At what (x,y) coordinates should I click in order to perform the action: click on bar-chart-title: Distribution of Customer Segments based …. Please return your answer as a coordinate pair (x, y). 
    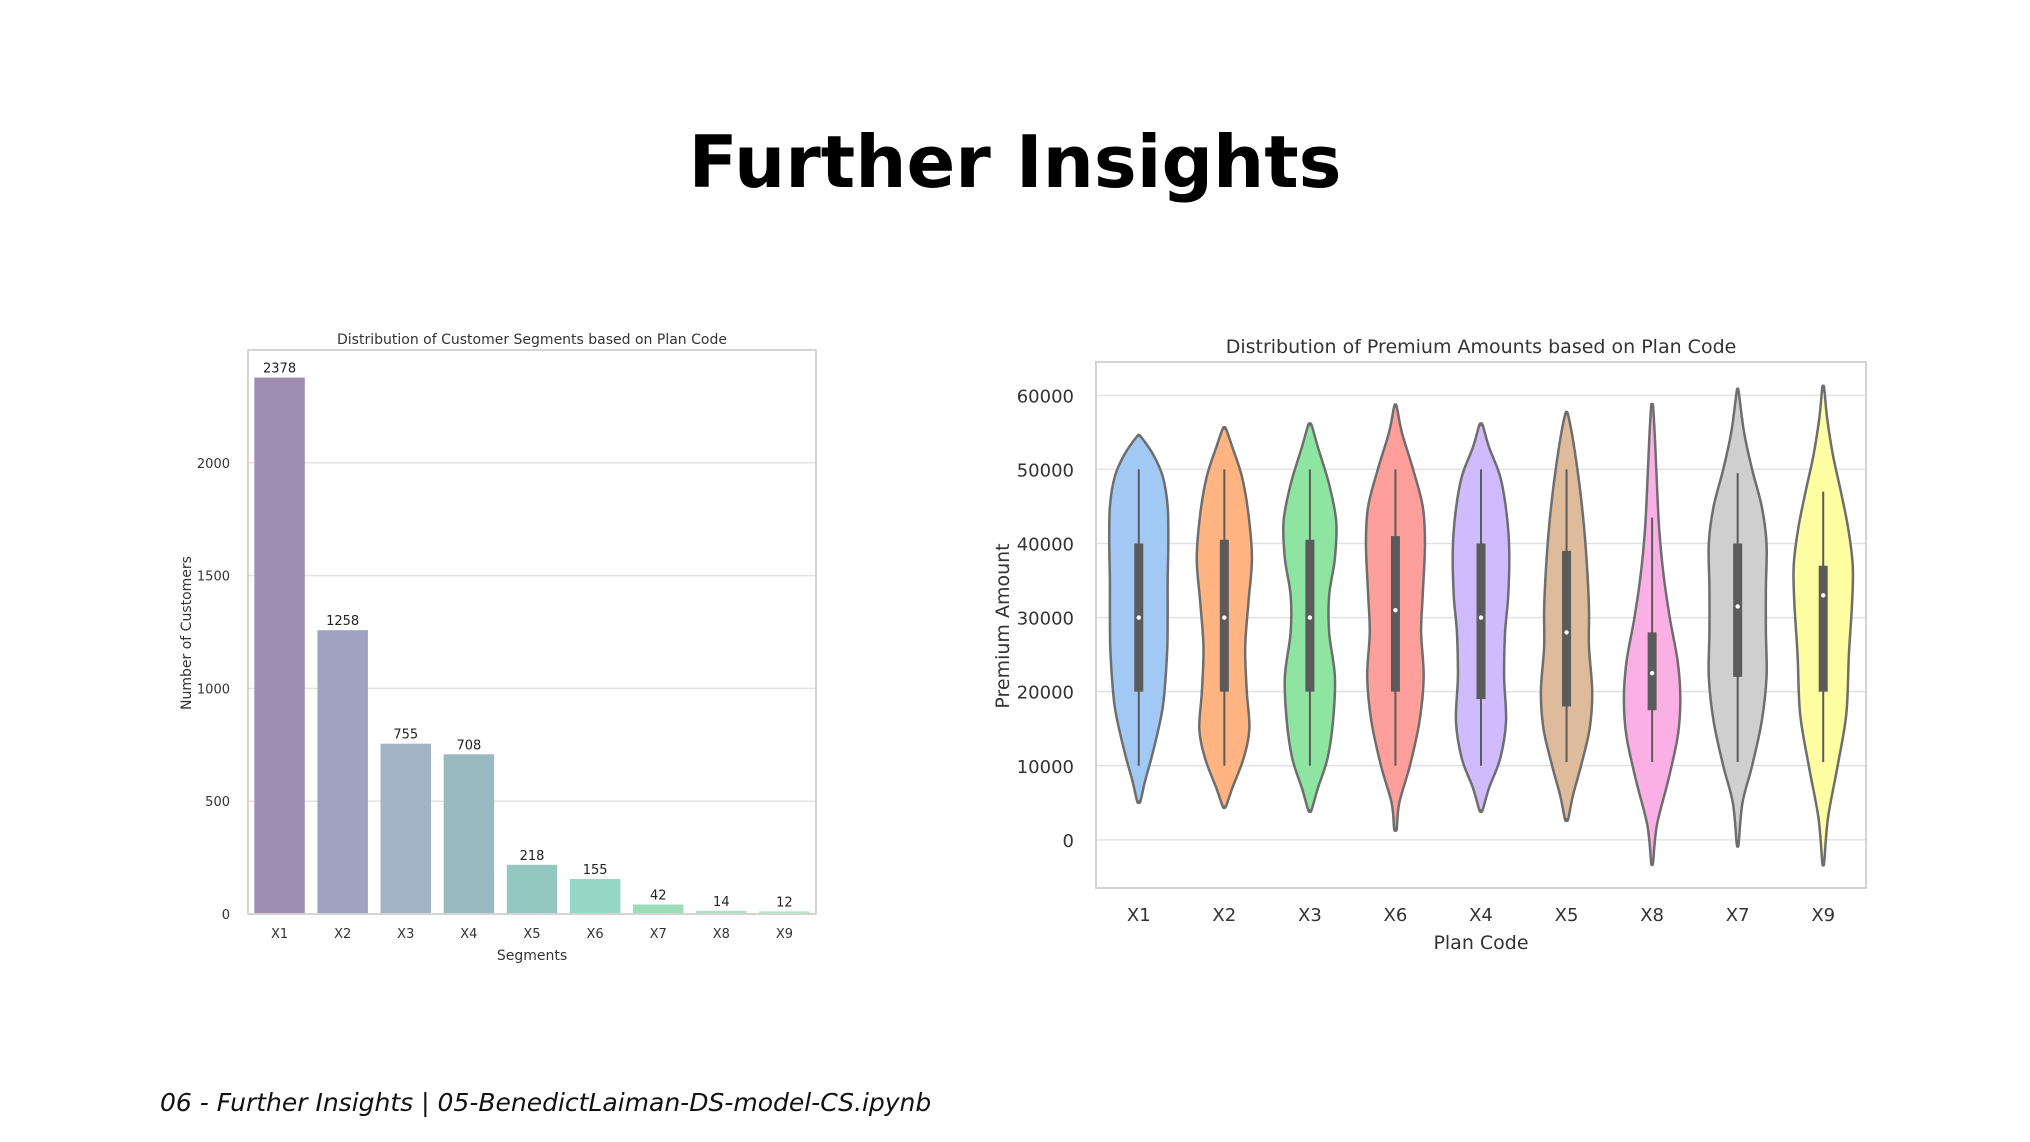
    Looking at the image, I should click on (532, 340).